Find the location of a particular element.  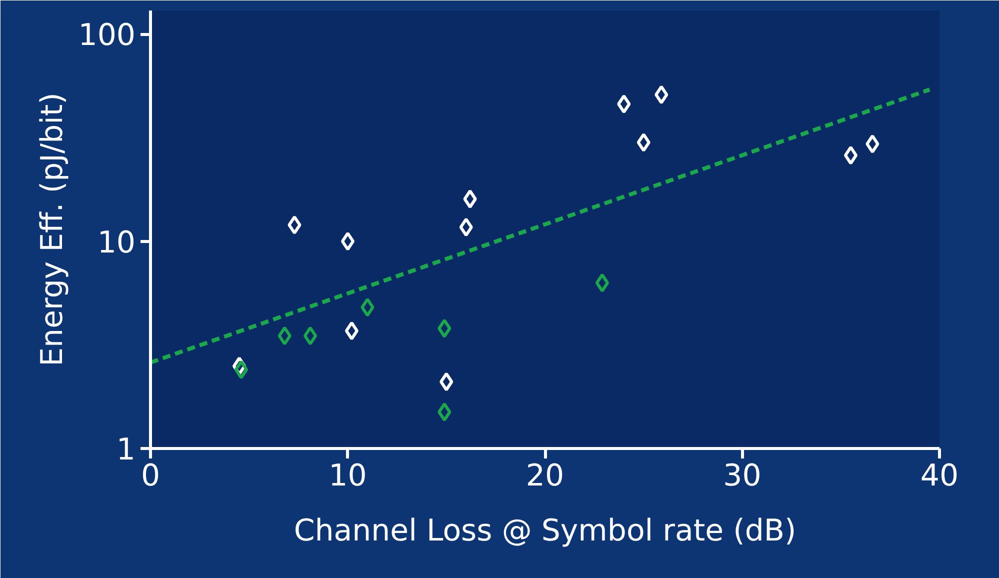

y-tick-label: 100 is located at coordinates (107, 36).